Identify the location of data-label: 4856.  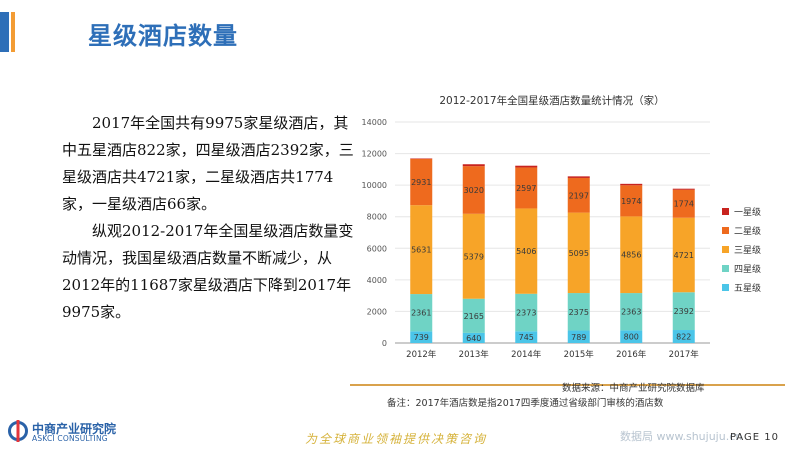
(631, 255).